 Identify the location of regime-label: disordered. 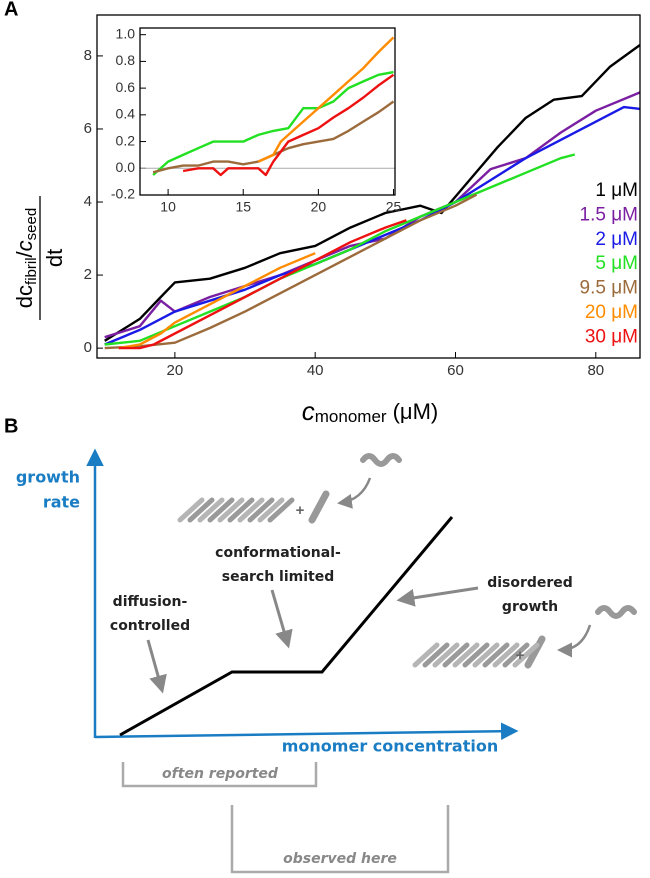
(530, 583).